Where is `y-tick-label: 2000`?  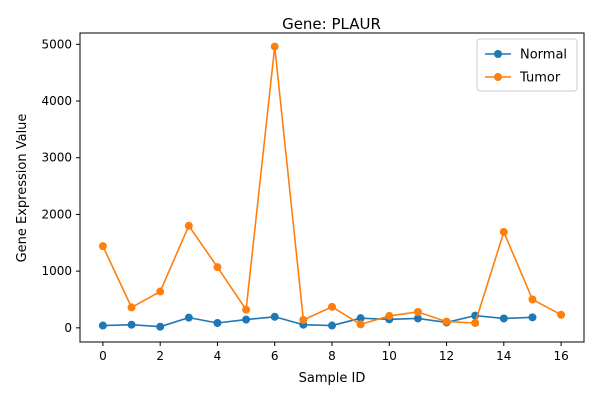 y-tick-label: 2000 is located at coordinates (56, 214).